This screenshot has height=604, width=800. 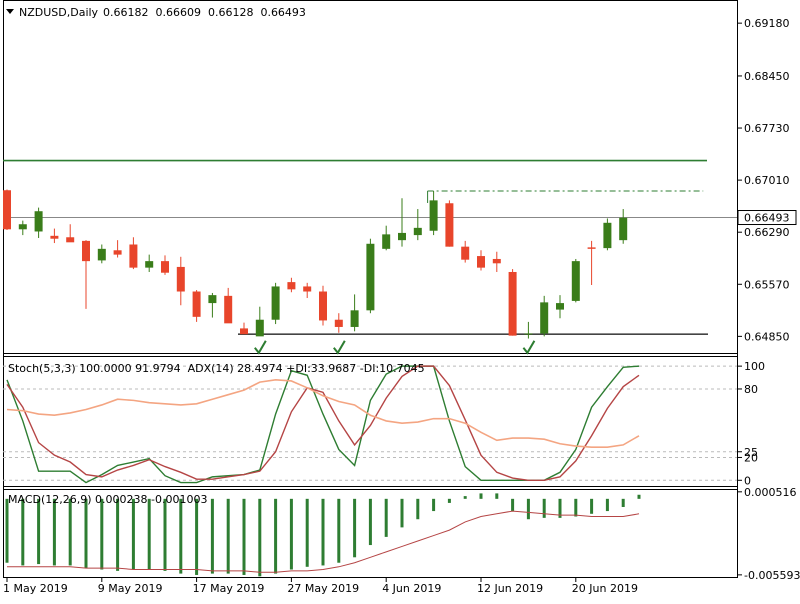 What do you see at coordinates (767, 180) in the screenshot?
I see `price-axis-tick-label: 0.67010` at bounding box center [767, 180].